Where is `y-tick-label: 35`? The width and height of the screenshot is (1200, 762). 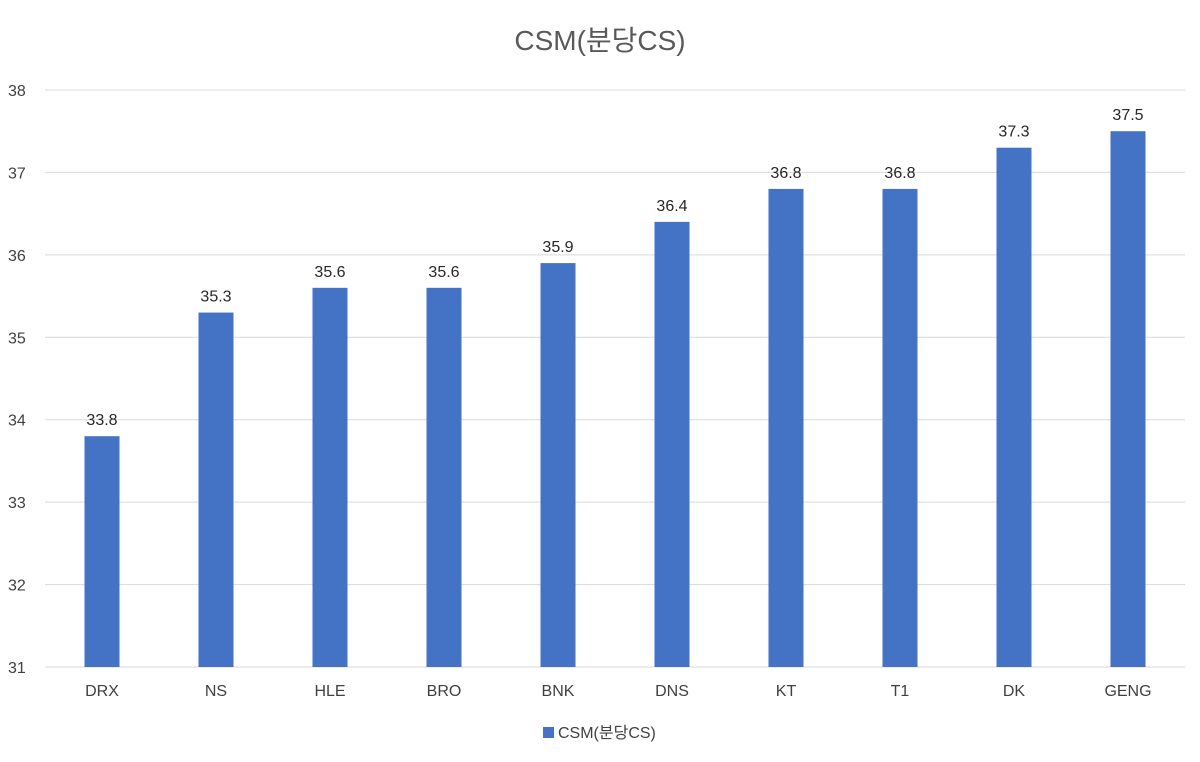
y-tick-label: 35 is located at coordinates (17, 338).